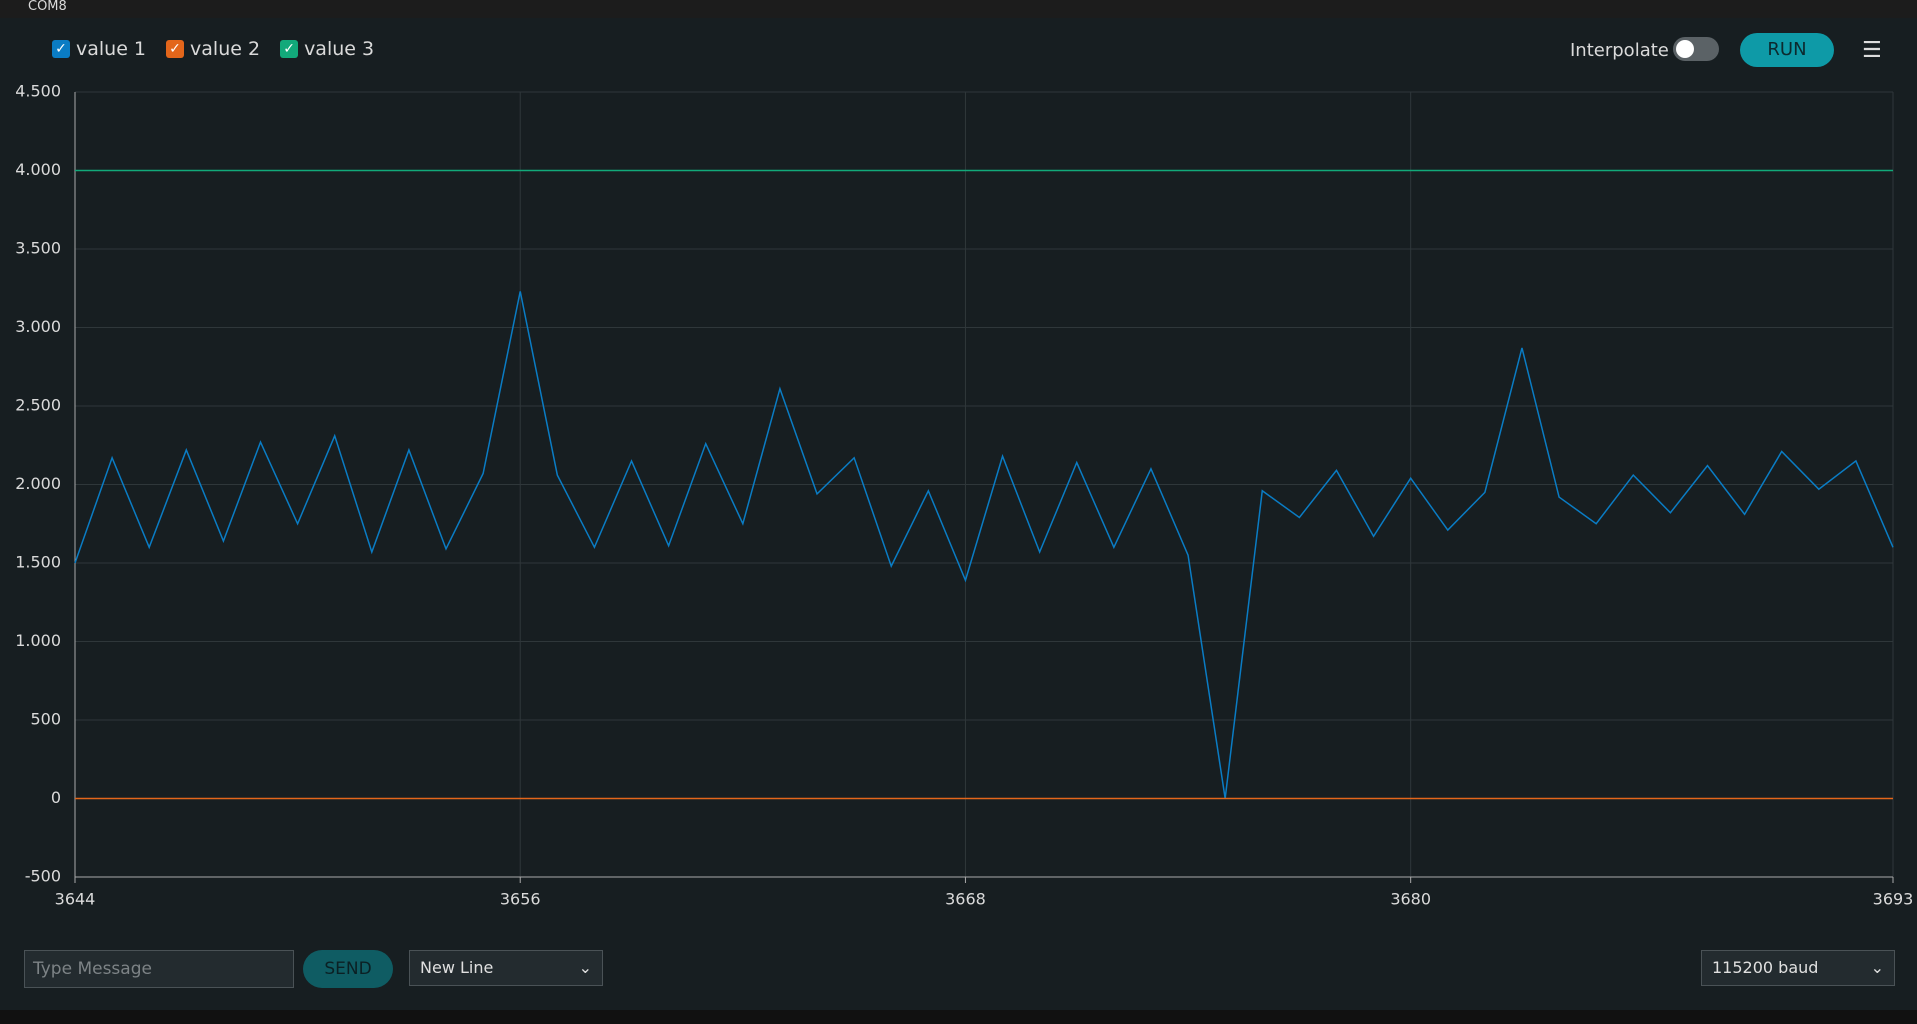 The height and width of the screenshot is (1024, 1917). Describe the element at coordinates (225, 49) in the screenshot. I see `legend-label: value 2` at that location.